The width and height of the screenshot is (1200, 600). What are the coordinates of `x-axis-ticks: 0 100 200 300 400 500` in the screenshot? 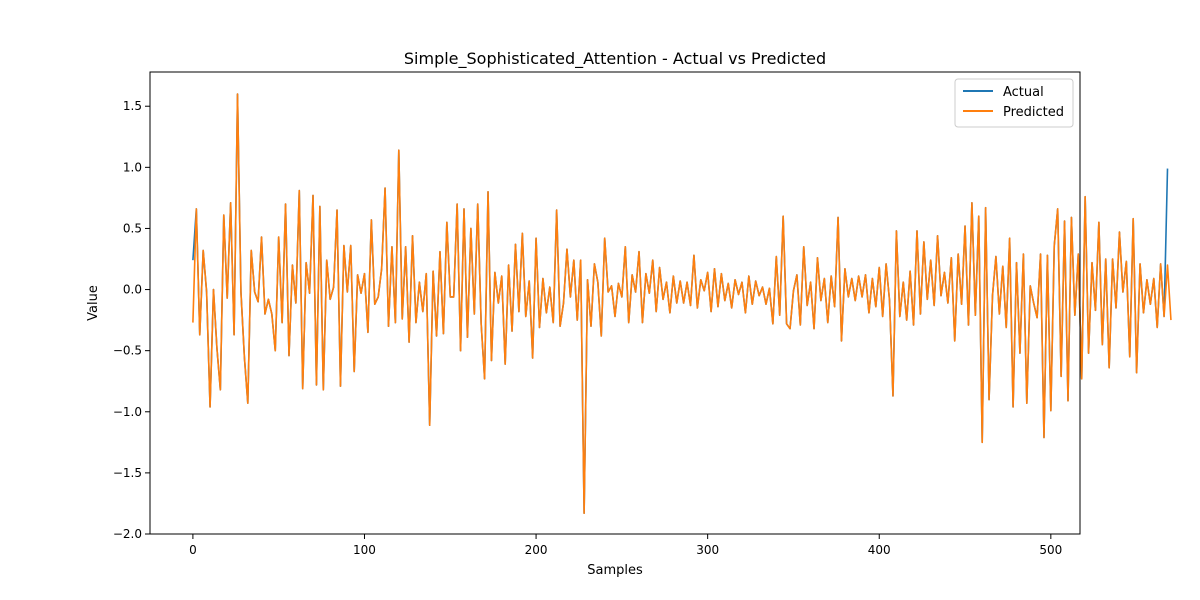 It's located at (625, 545).